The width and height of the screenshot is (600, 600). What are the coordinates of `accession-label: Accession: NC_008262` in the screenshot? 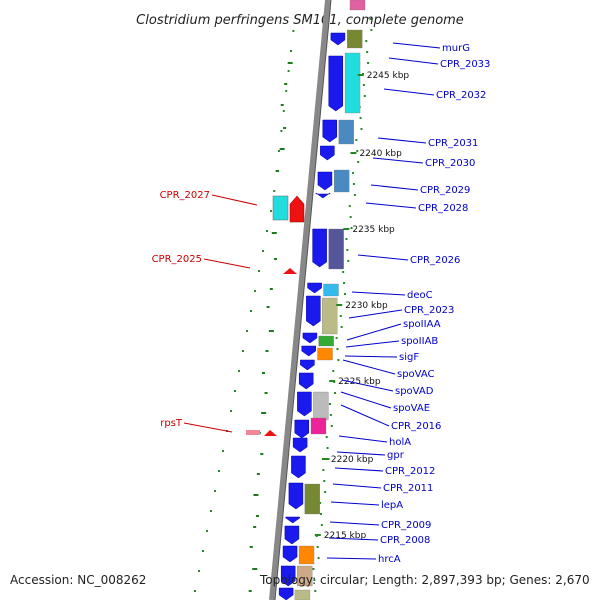 It's located at (78, 580).